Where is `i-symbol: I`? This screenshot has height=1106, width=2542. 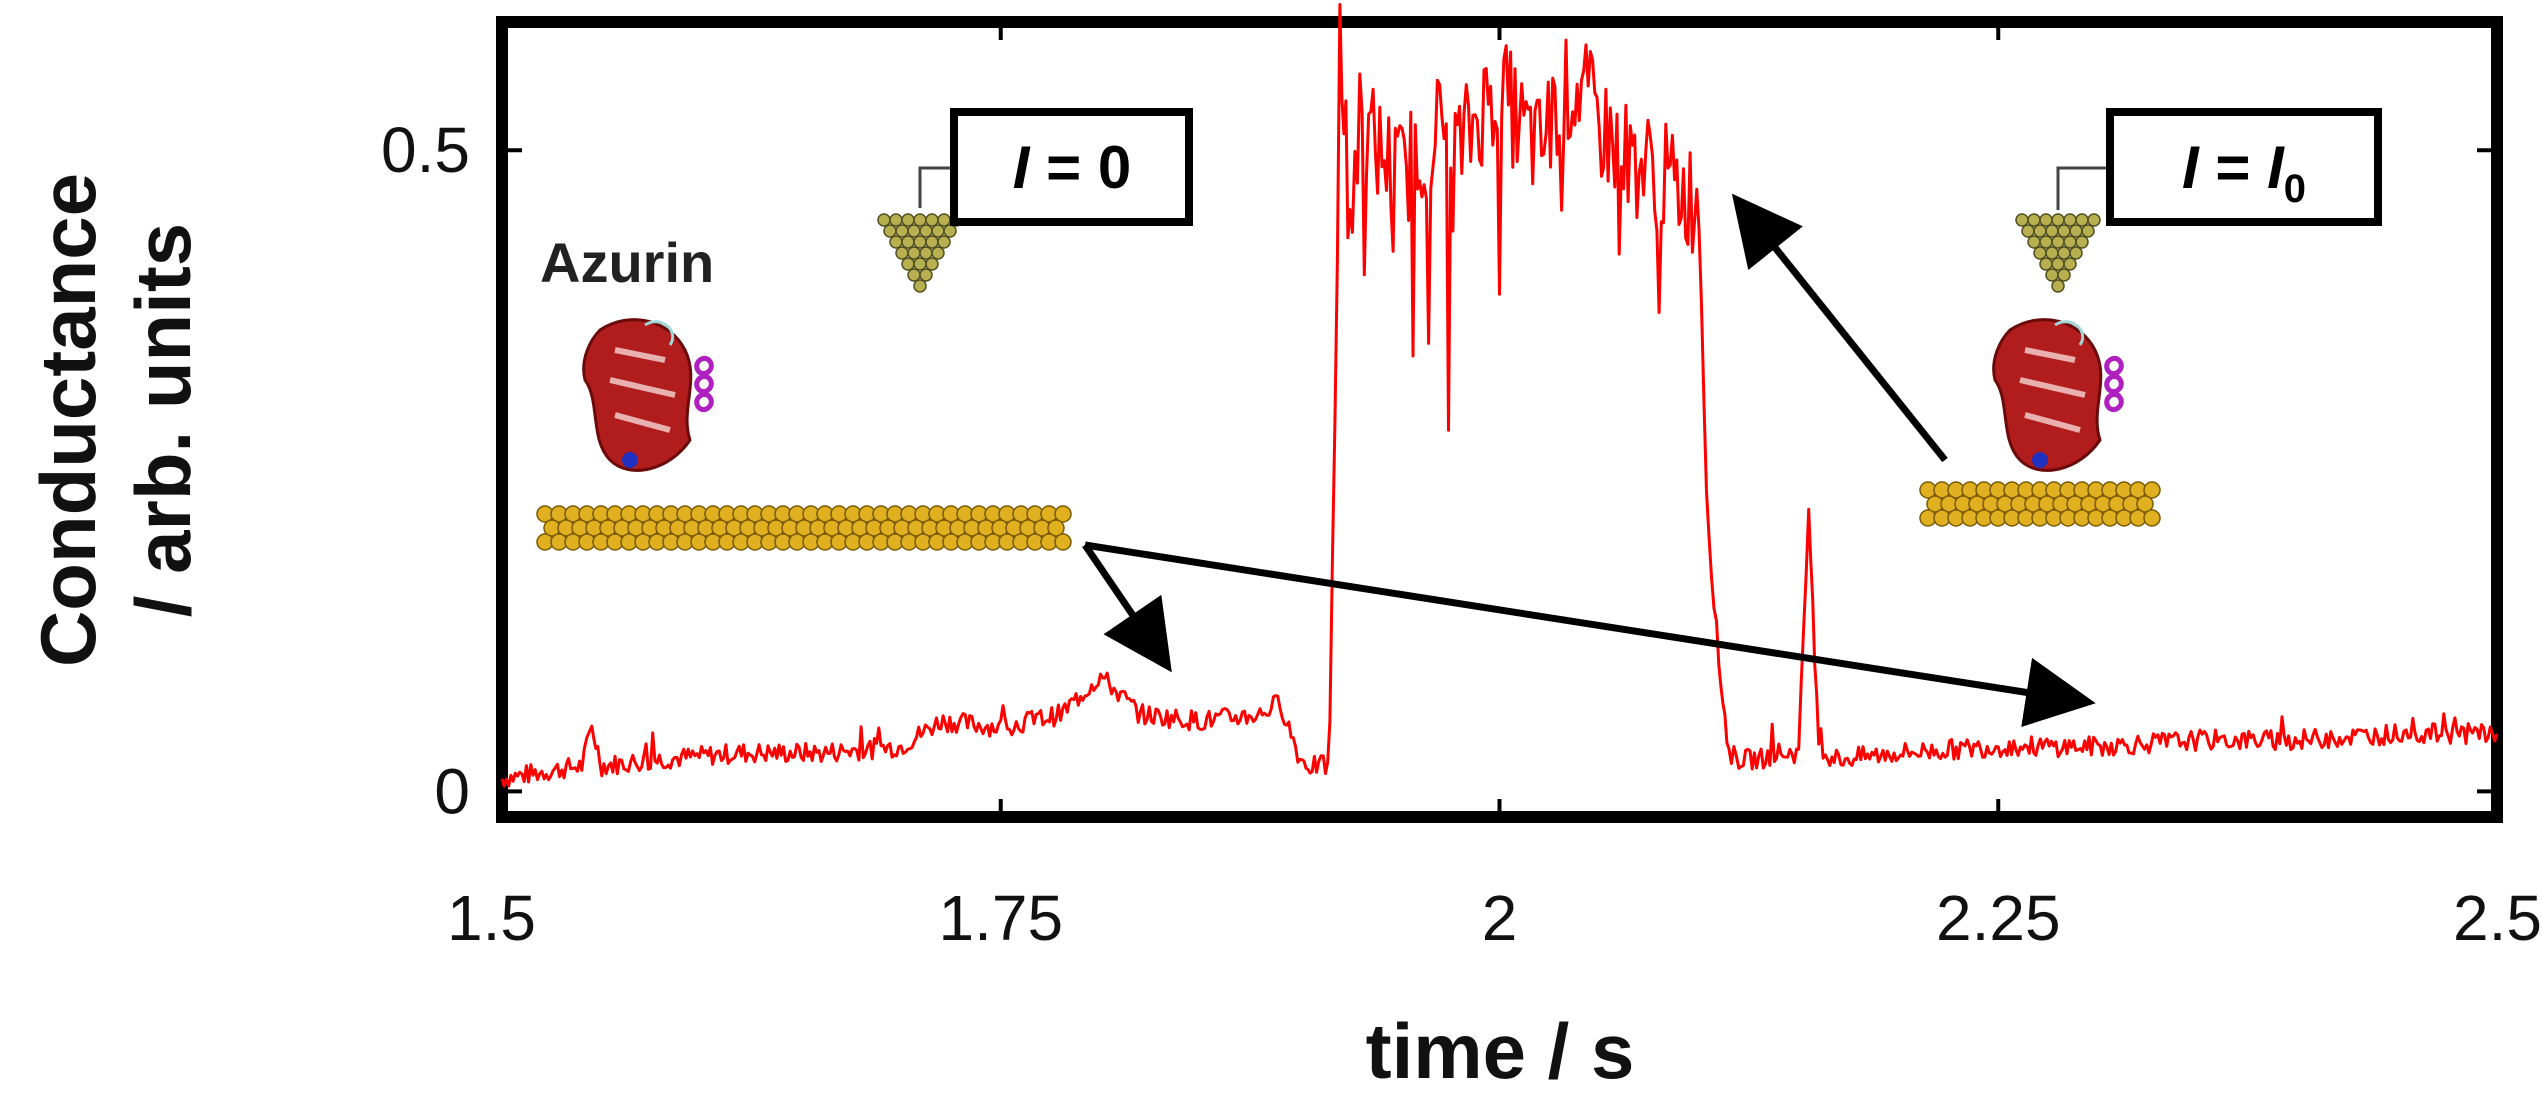
i-symbol: I is located at coordinates (1022, 167).